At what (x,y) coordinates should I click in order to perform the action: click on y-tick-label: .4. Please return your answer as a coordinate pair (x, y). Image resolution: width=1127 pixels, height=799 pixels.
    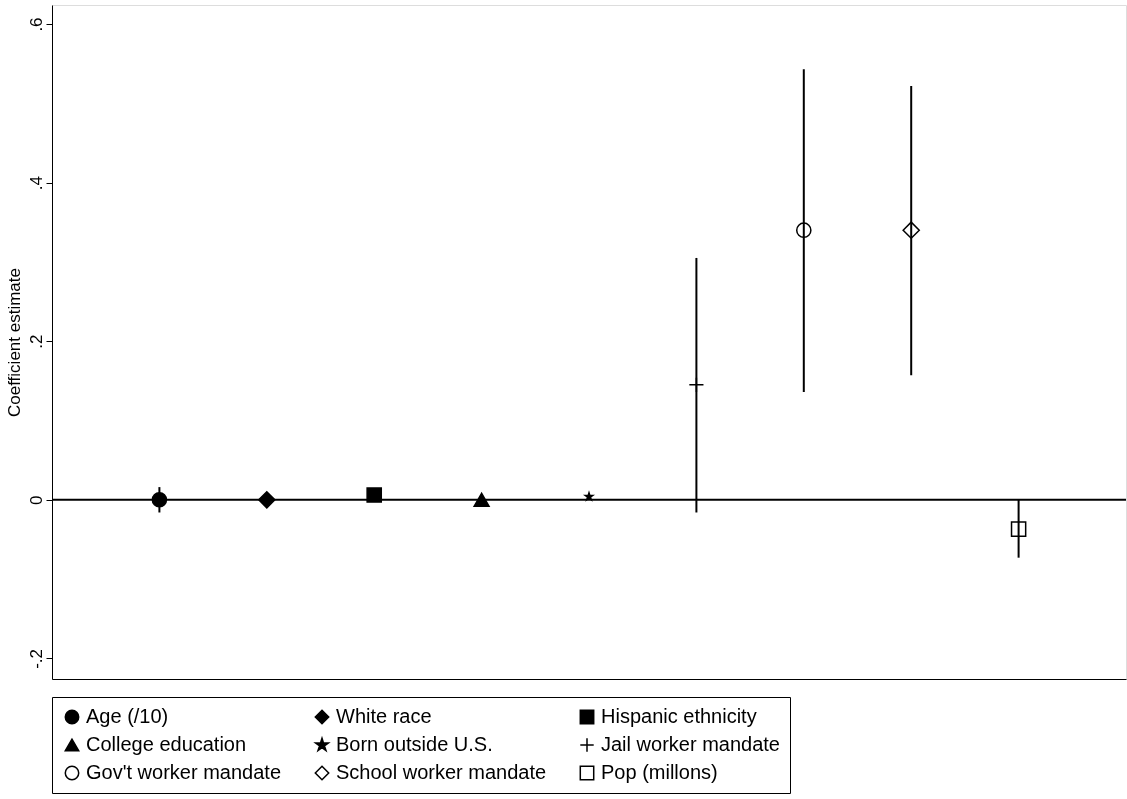
    Looking at the image, I should click on (36, 183).